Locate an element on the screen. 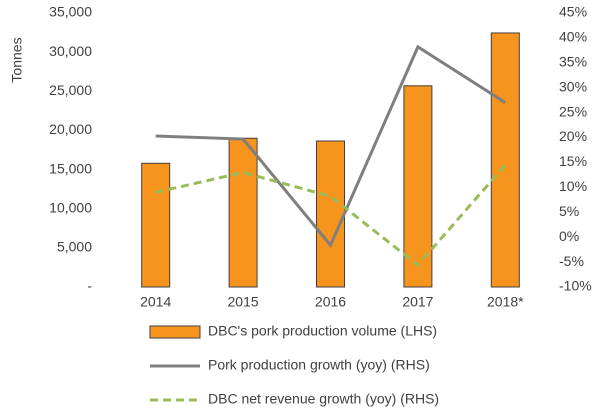  y2-tick-label: 30% is located at coordinates (573, 86).